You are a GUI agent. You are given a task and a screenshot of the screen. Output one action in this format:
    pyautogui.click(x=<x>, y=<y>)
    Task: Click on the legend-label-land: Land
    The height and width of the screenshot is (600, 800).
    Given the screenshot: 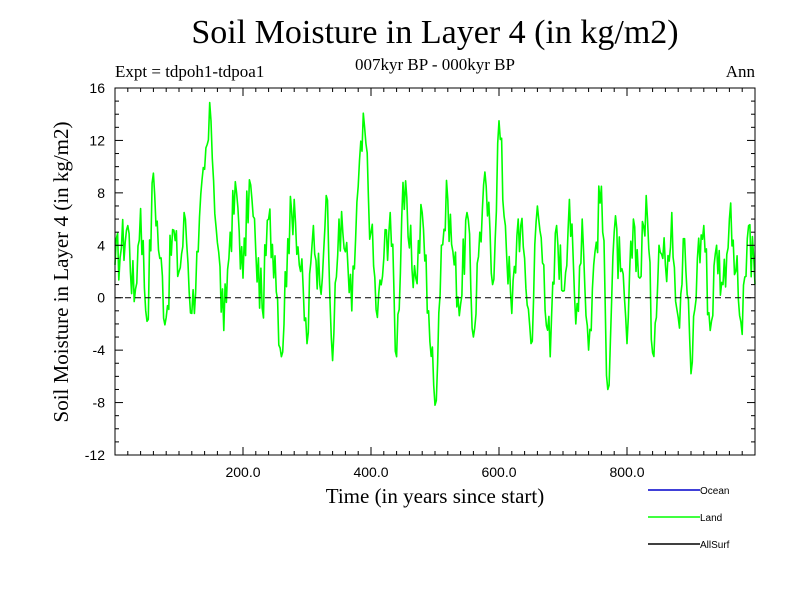 What is the action you would take?
    pyautogui.click(x=711, y=518)
    